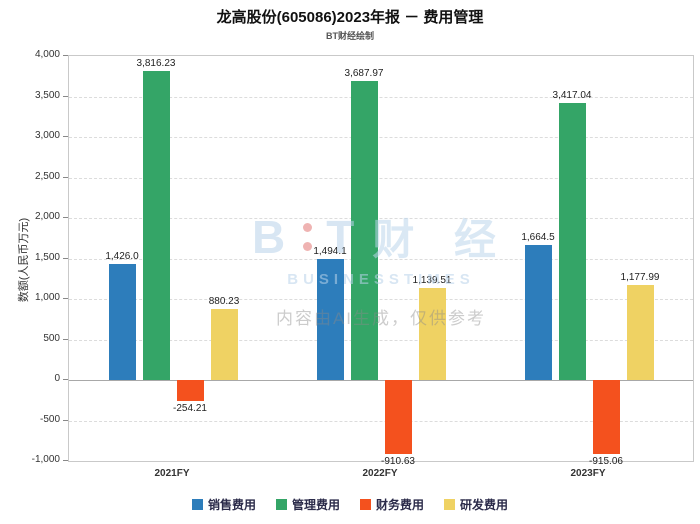  I want to click on watermark-dot-icon, so click(308, 227).